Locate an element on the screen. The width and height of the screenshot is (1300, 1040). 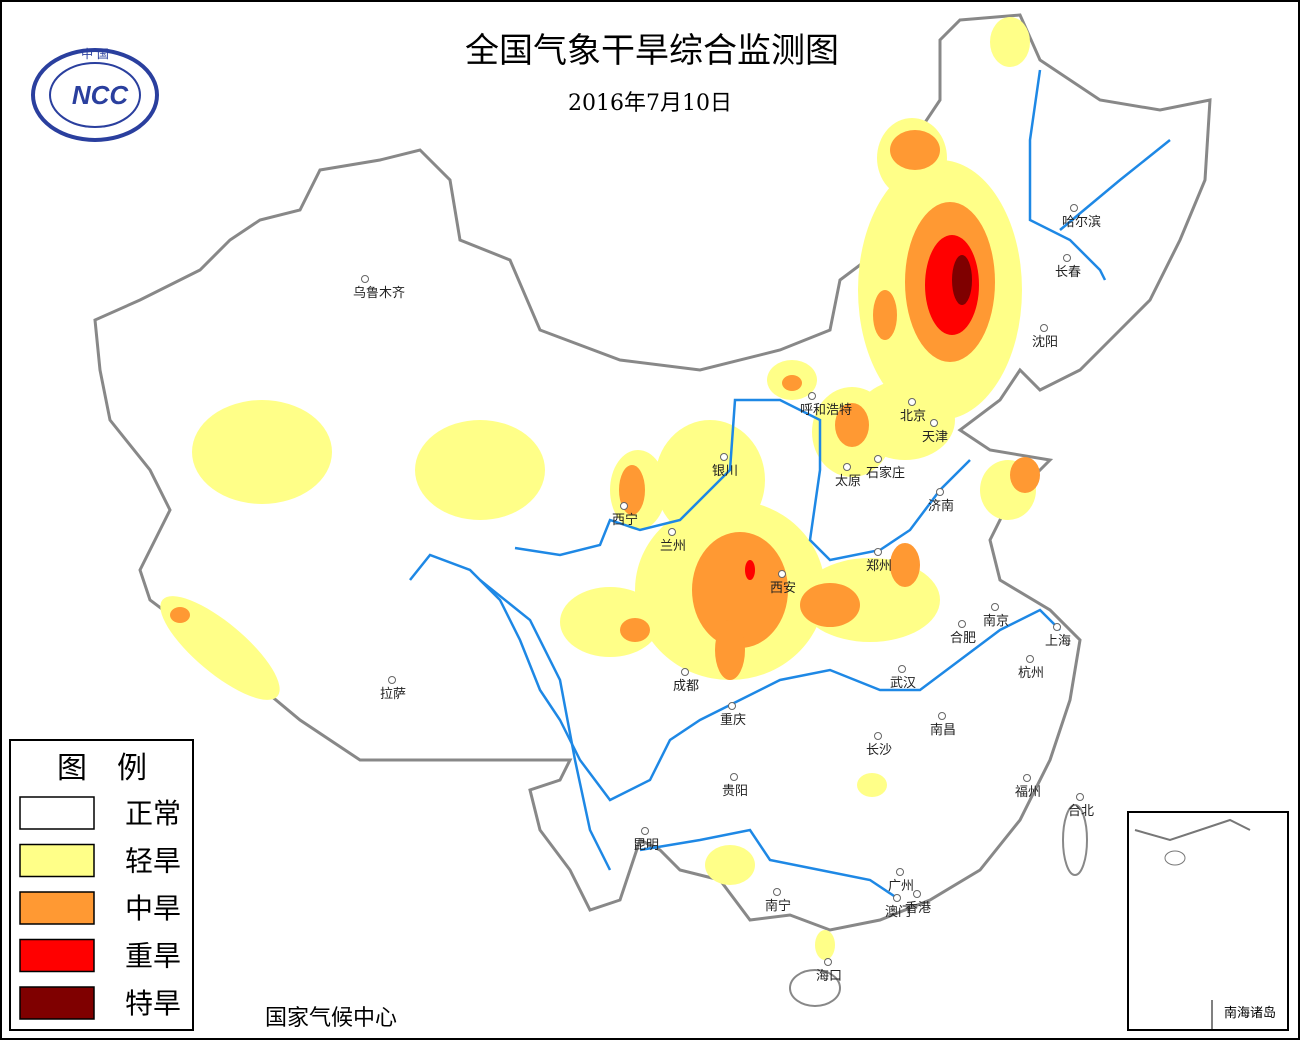
city-label: 合肥 is located at coordinates (963, 638).